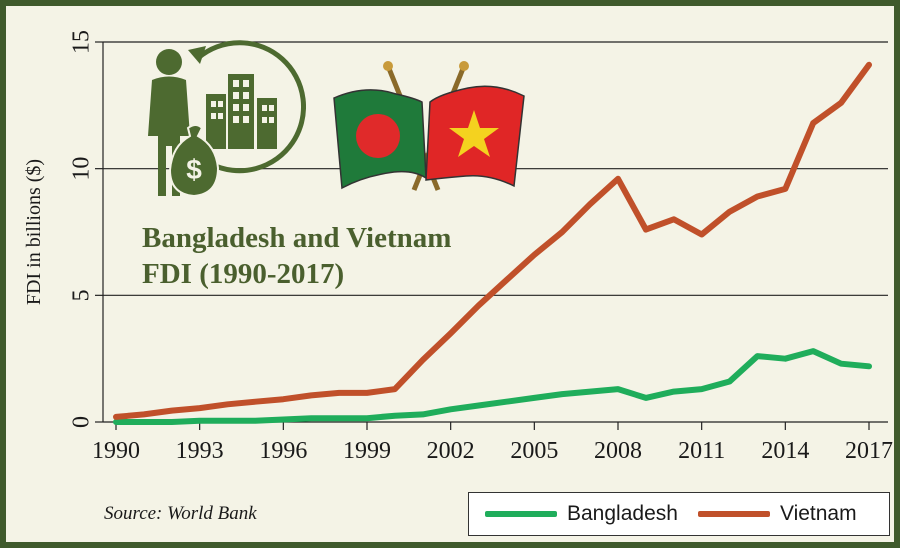 The image size is (900, 548). Describe the element at coordinates (86, 229) in the screenshot. I see `y-tick-labels: 0 5 10 15` at that location.